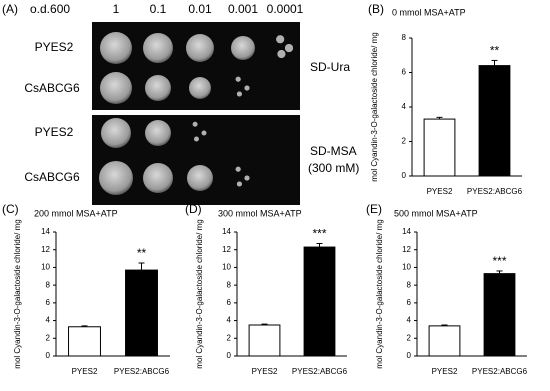 This screenshot has height=391, width=550. Describe the element at coordinates (285, 9) in the screenshot. I see `dilution-label: 0.0001` at that location.